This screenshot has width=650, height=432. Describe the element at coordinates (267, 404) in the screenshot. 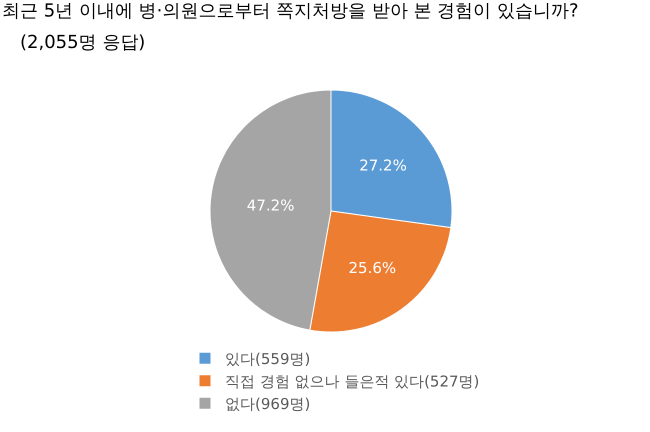

I see `legend-label: 없다(969명)` at that location.